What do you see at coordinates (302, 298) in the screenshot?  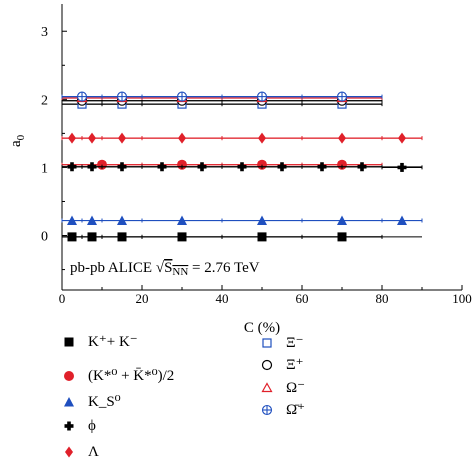 I see `x-tick-label: 60` at bounding box center [302, 298].